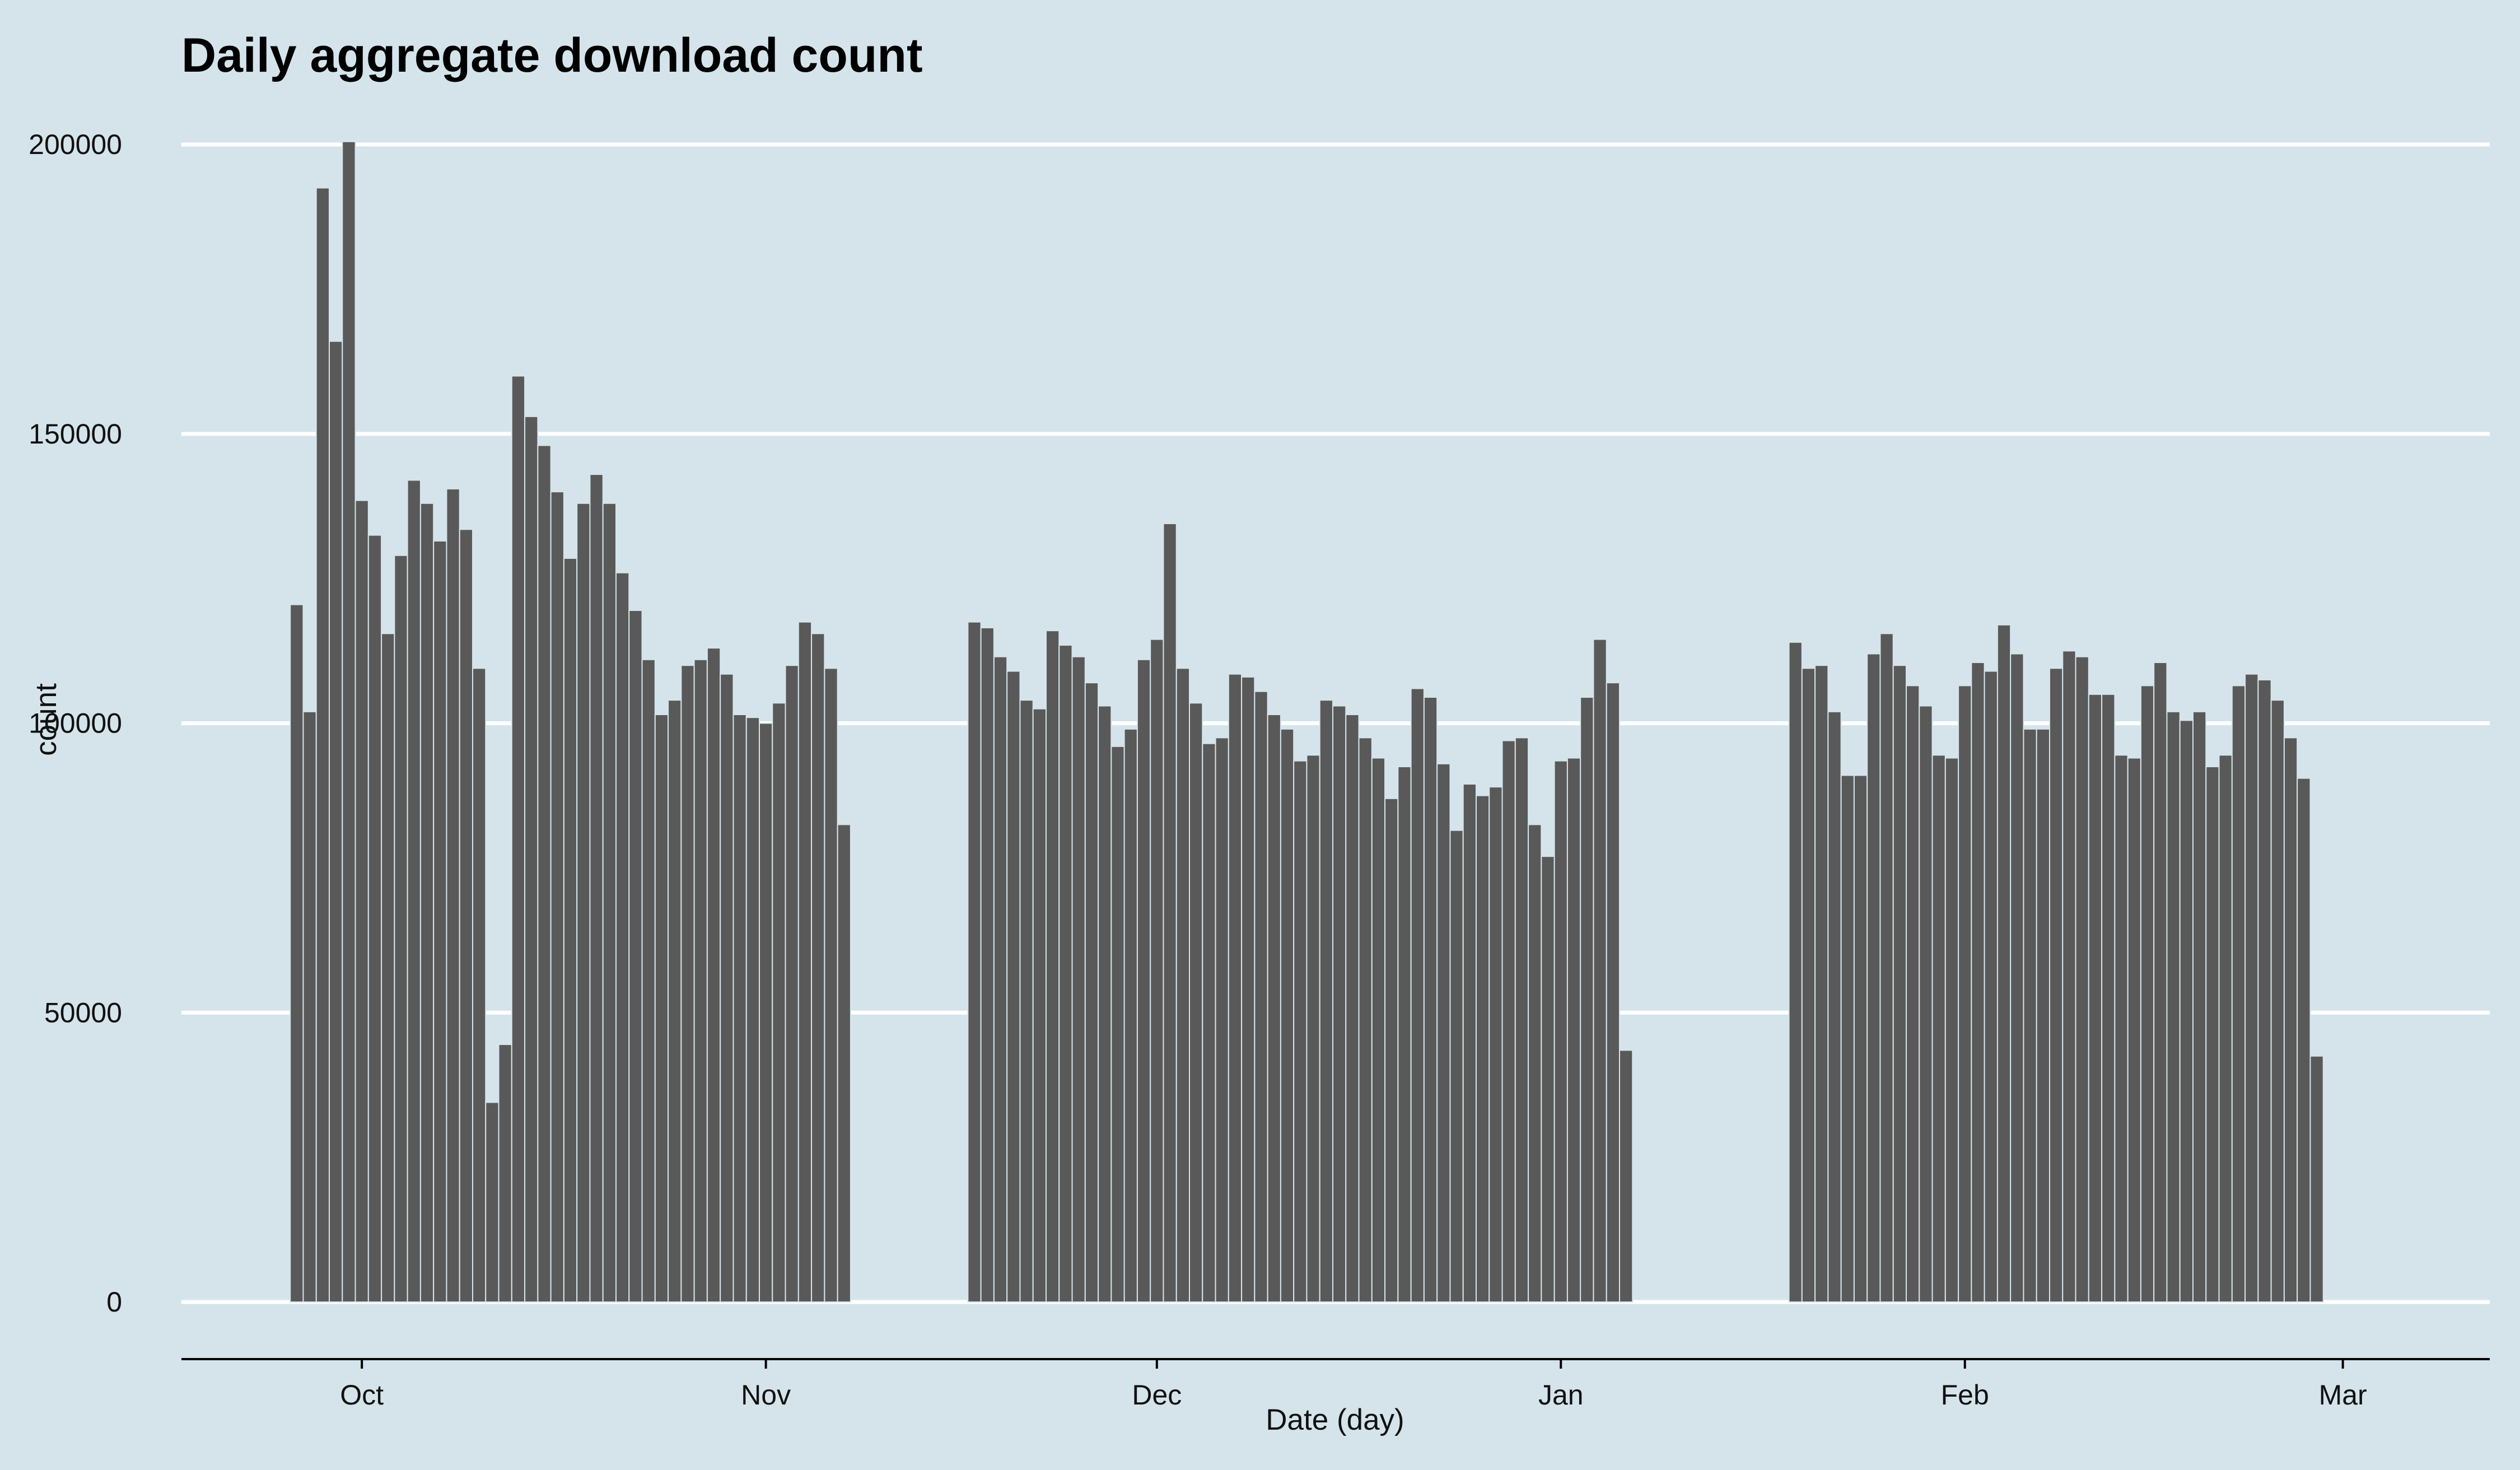 The width and height of the screenshot is (2520, 1470). Describe the element at coordinates (83, 1013) in the screenshot. I see `y-tick-label: 50000` at that location.